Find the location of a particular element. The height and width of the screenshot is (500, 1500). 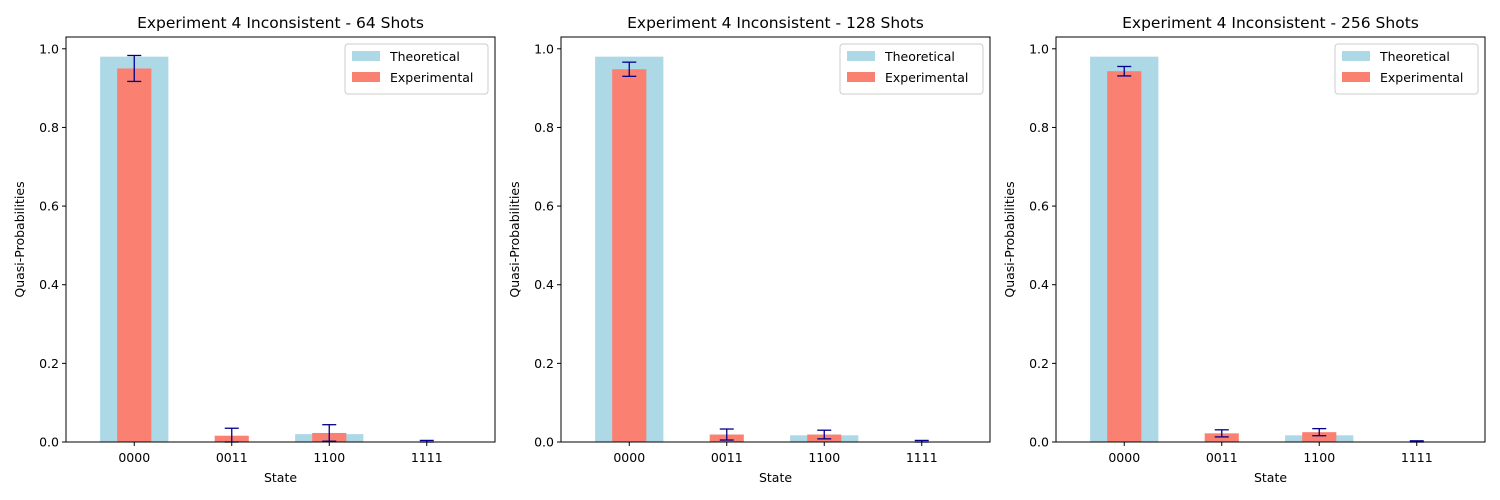

chart-title: Experiment 4 Inconsistent - 128 Shots is located at coordinates (775, 23).